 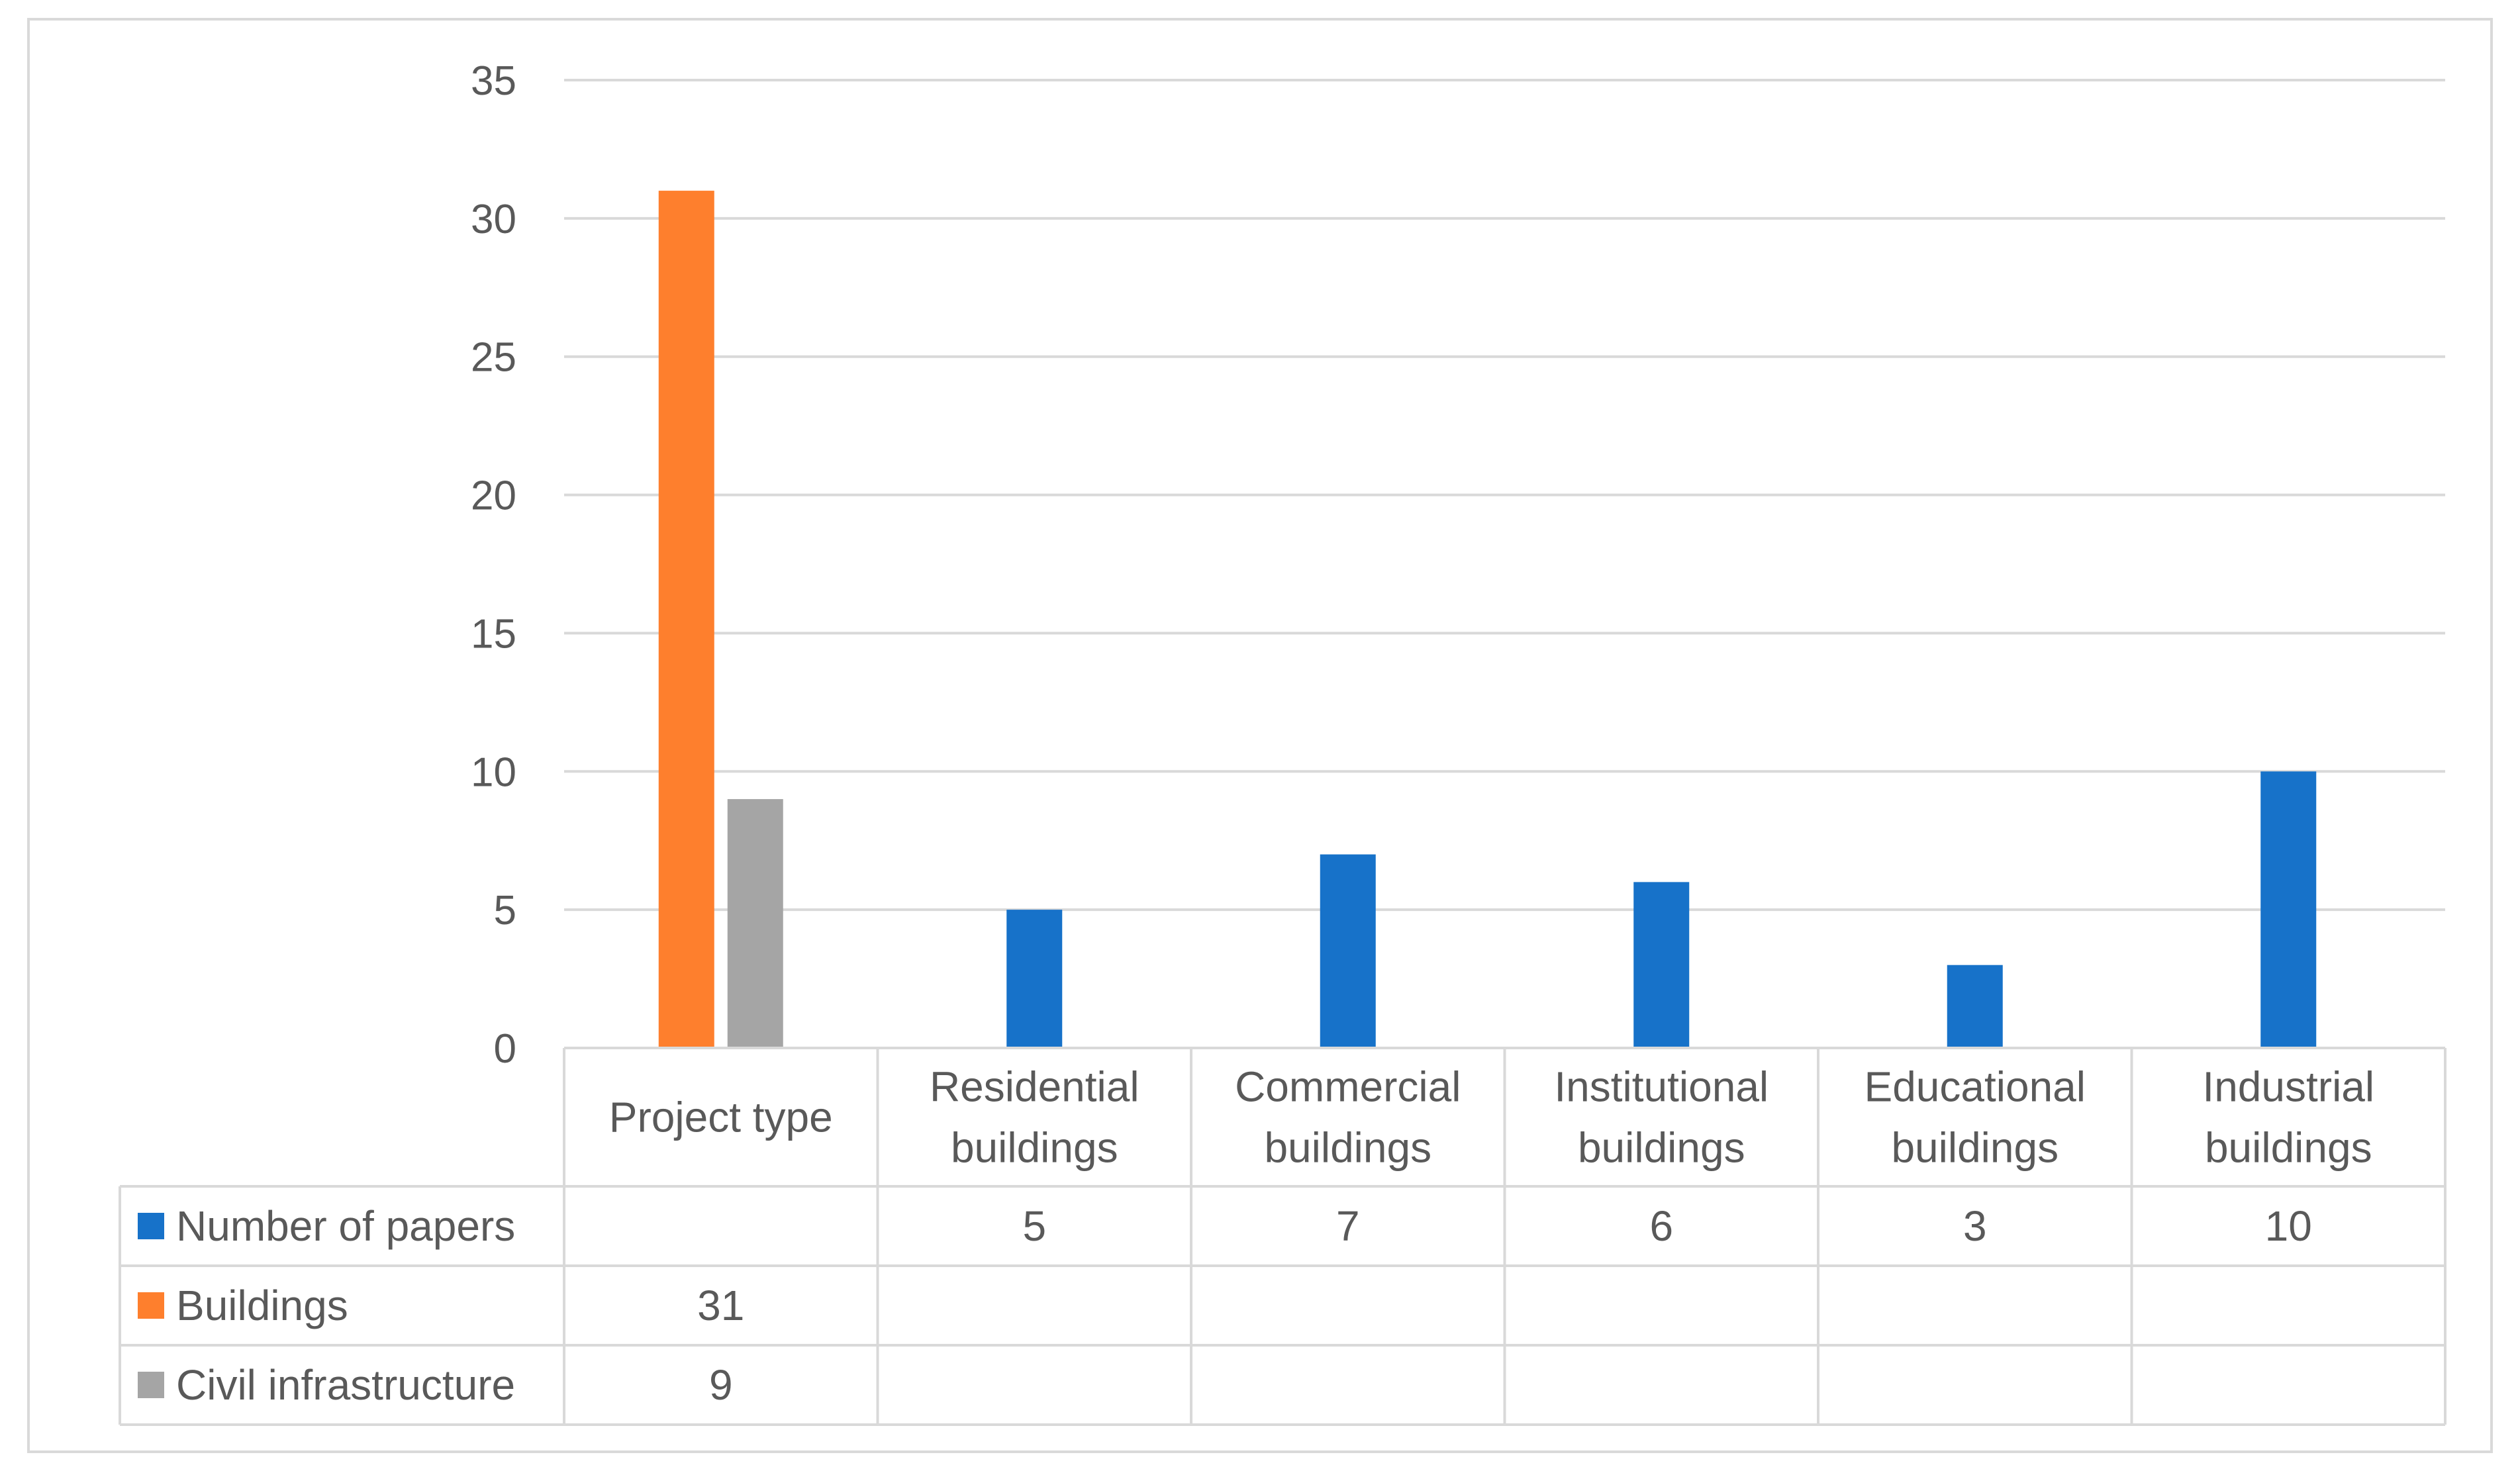 What do you see at coordinates (720, 1306) in the screenshot?
I see `data-table-value: 31` at bounding box center [720, 1306].